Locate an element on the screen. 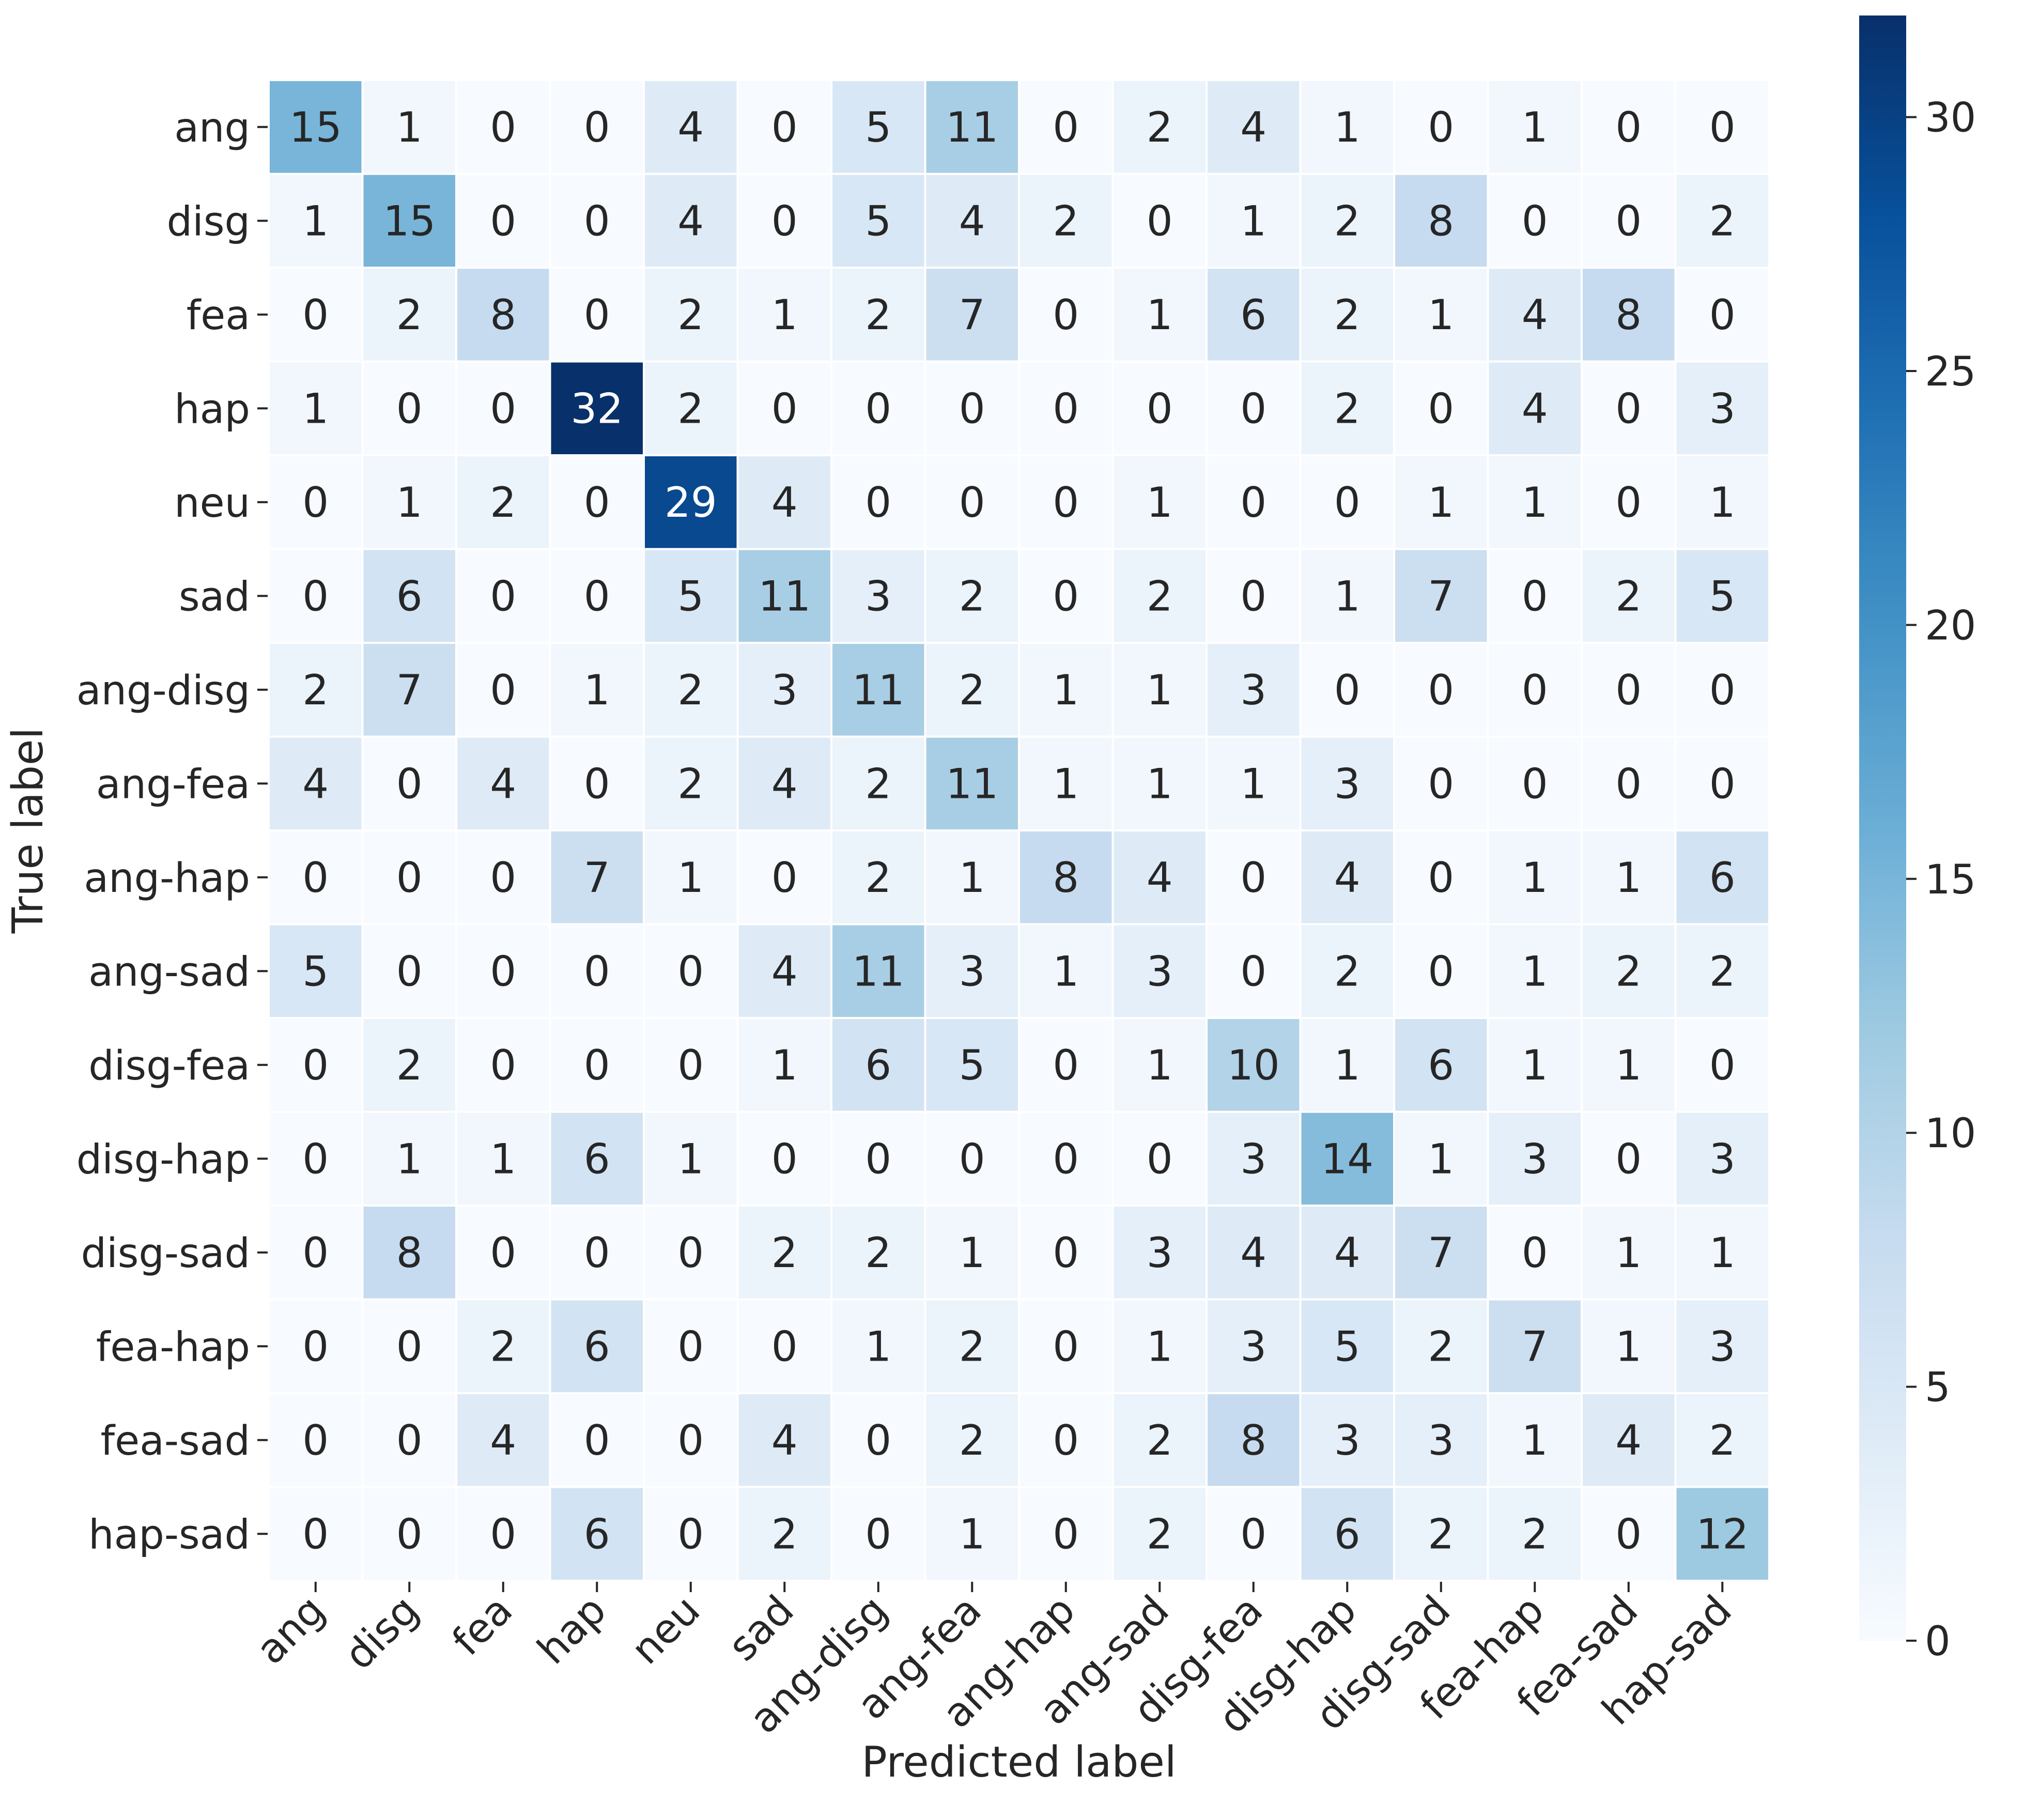  cell-label-3-10: 0 is located at coordinates (1253, 408).